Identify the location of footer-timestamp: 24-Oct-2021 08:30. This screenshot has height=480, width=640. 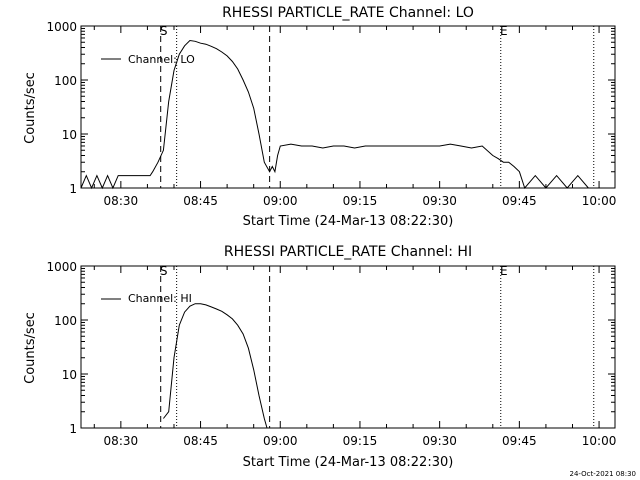
(603, 474).